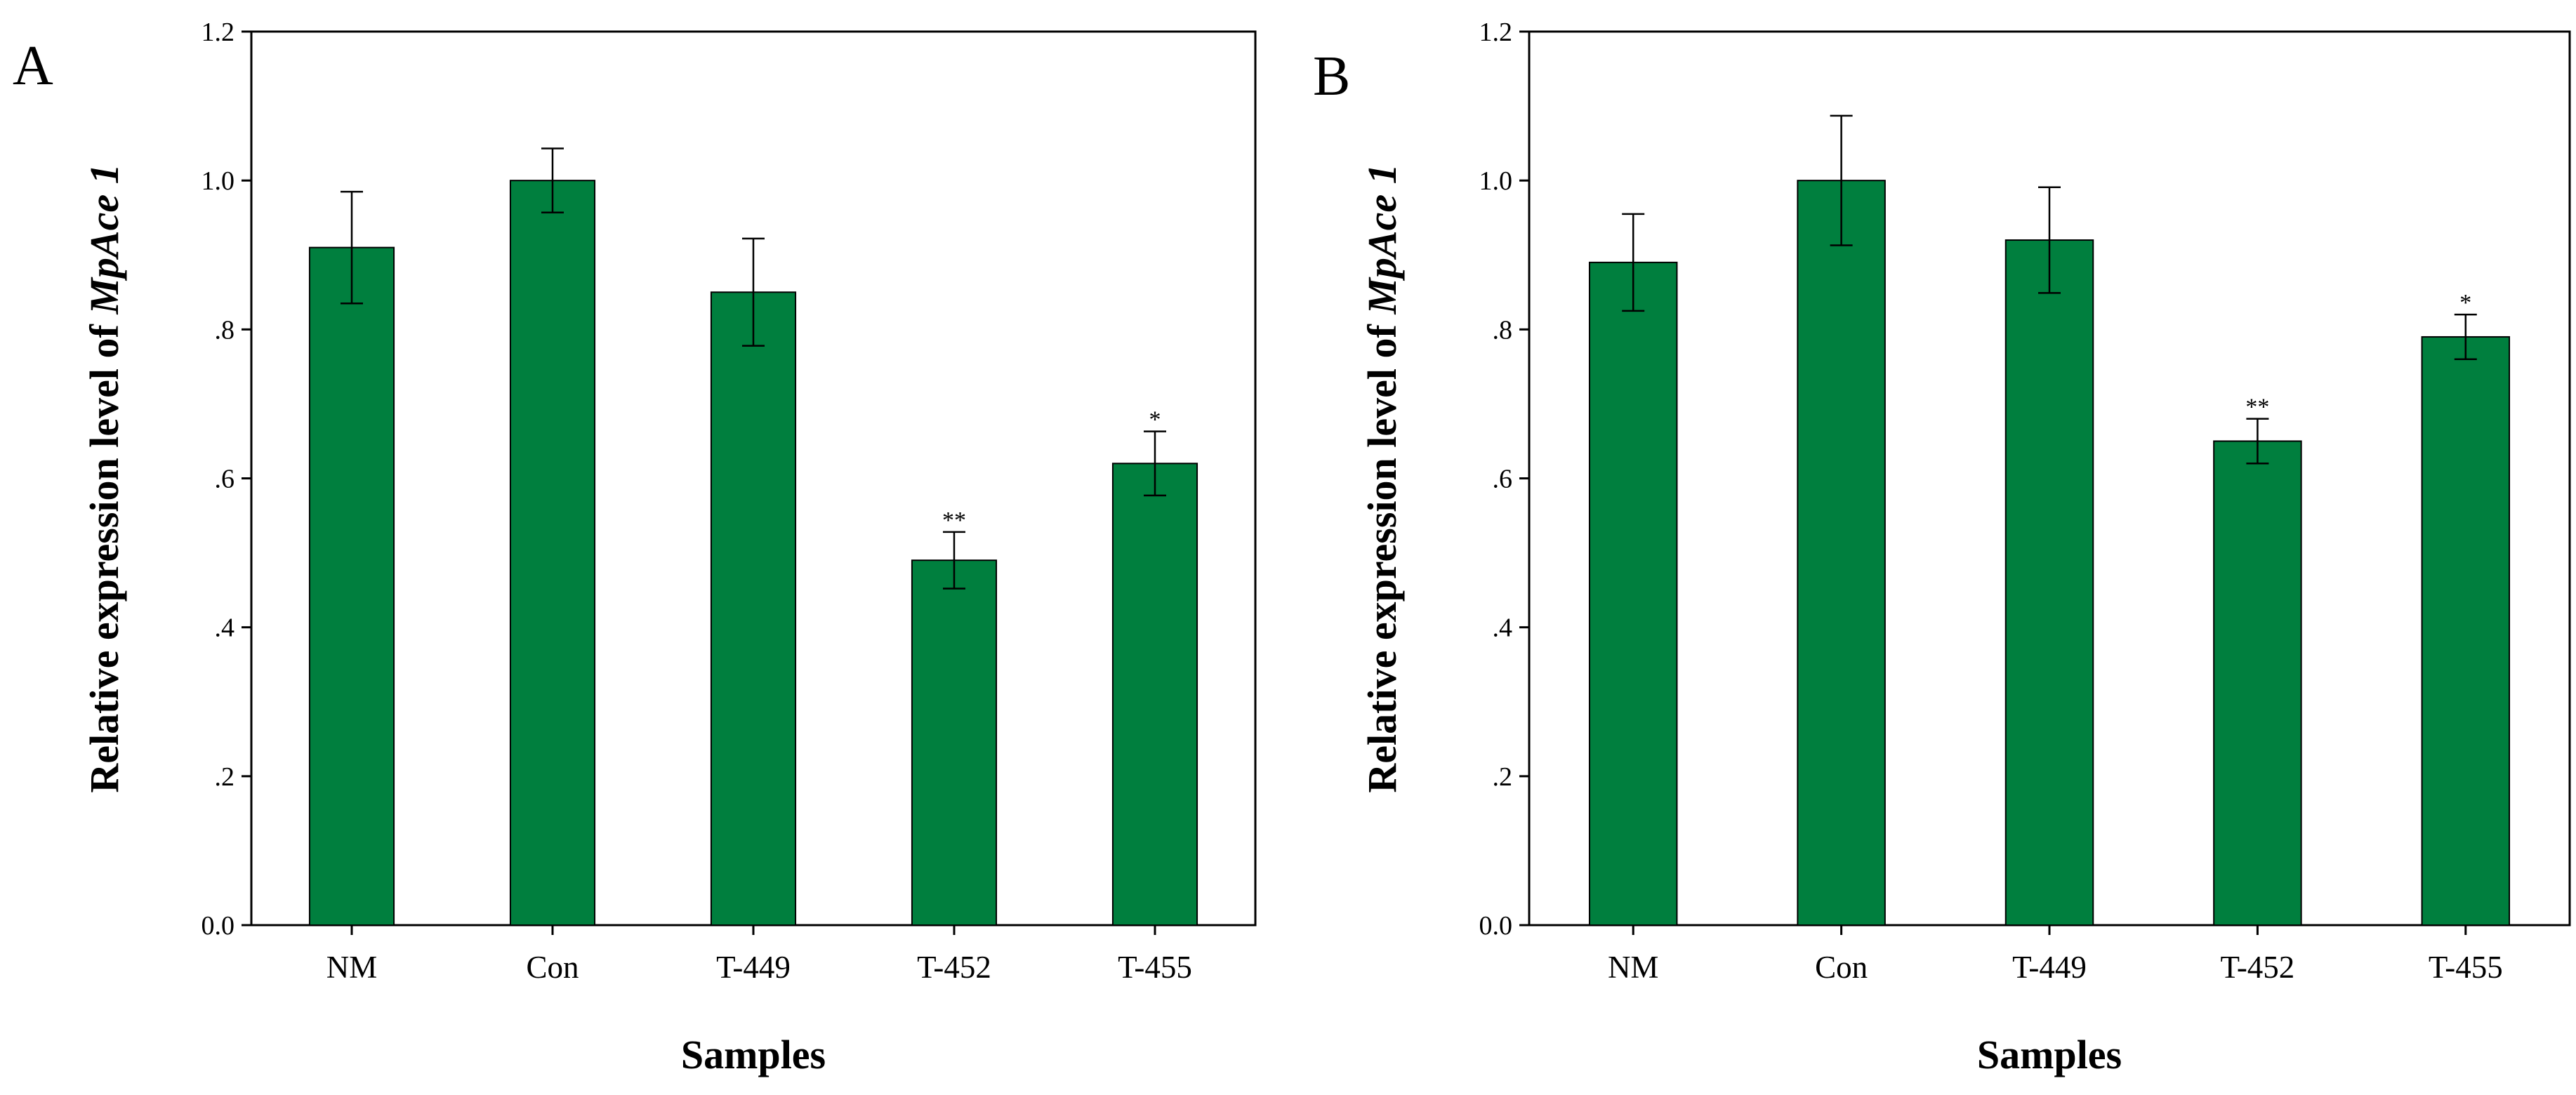 This screenshot has width=2576, height=1095. I want to click on panel-label: A, so click(33, 66).